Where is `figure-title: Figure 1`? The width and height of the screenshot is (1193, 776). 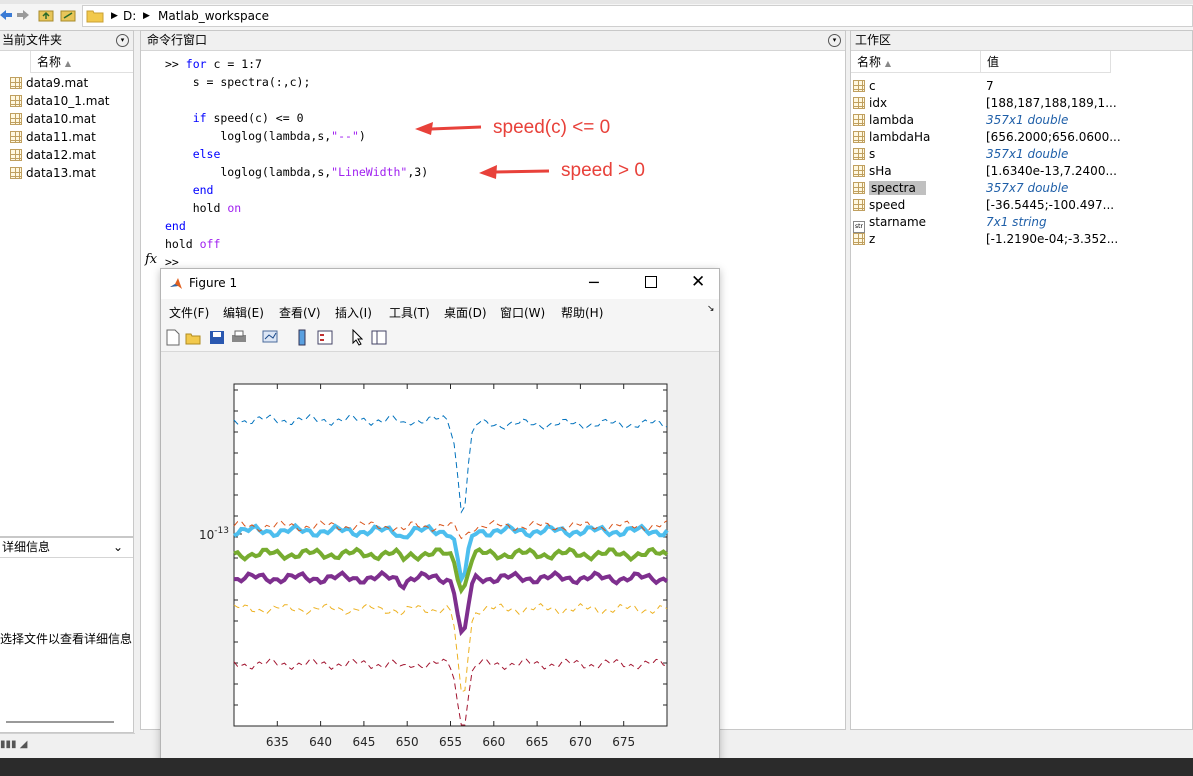
figure-title: Figure 1 is located at coordinates (213, 283).